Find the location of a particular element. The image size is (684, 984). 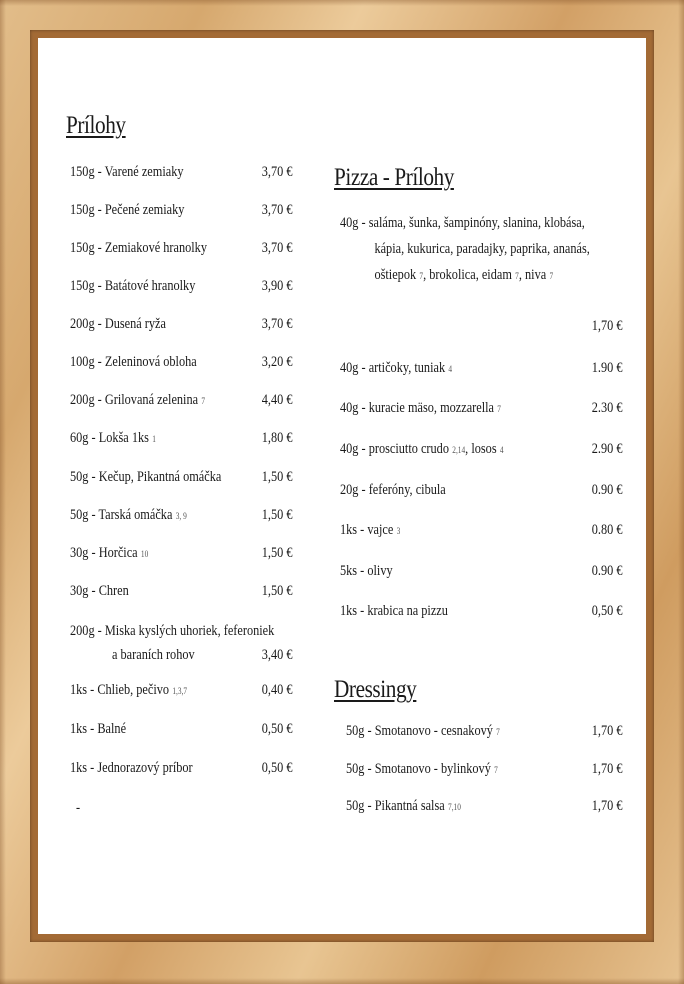

item-name: 50g - Pikantná salsa is located at coordinates (395, 806).